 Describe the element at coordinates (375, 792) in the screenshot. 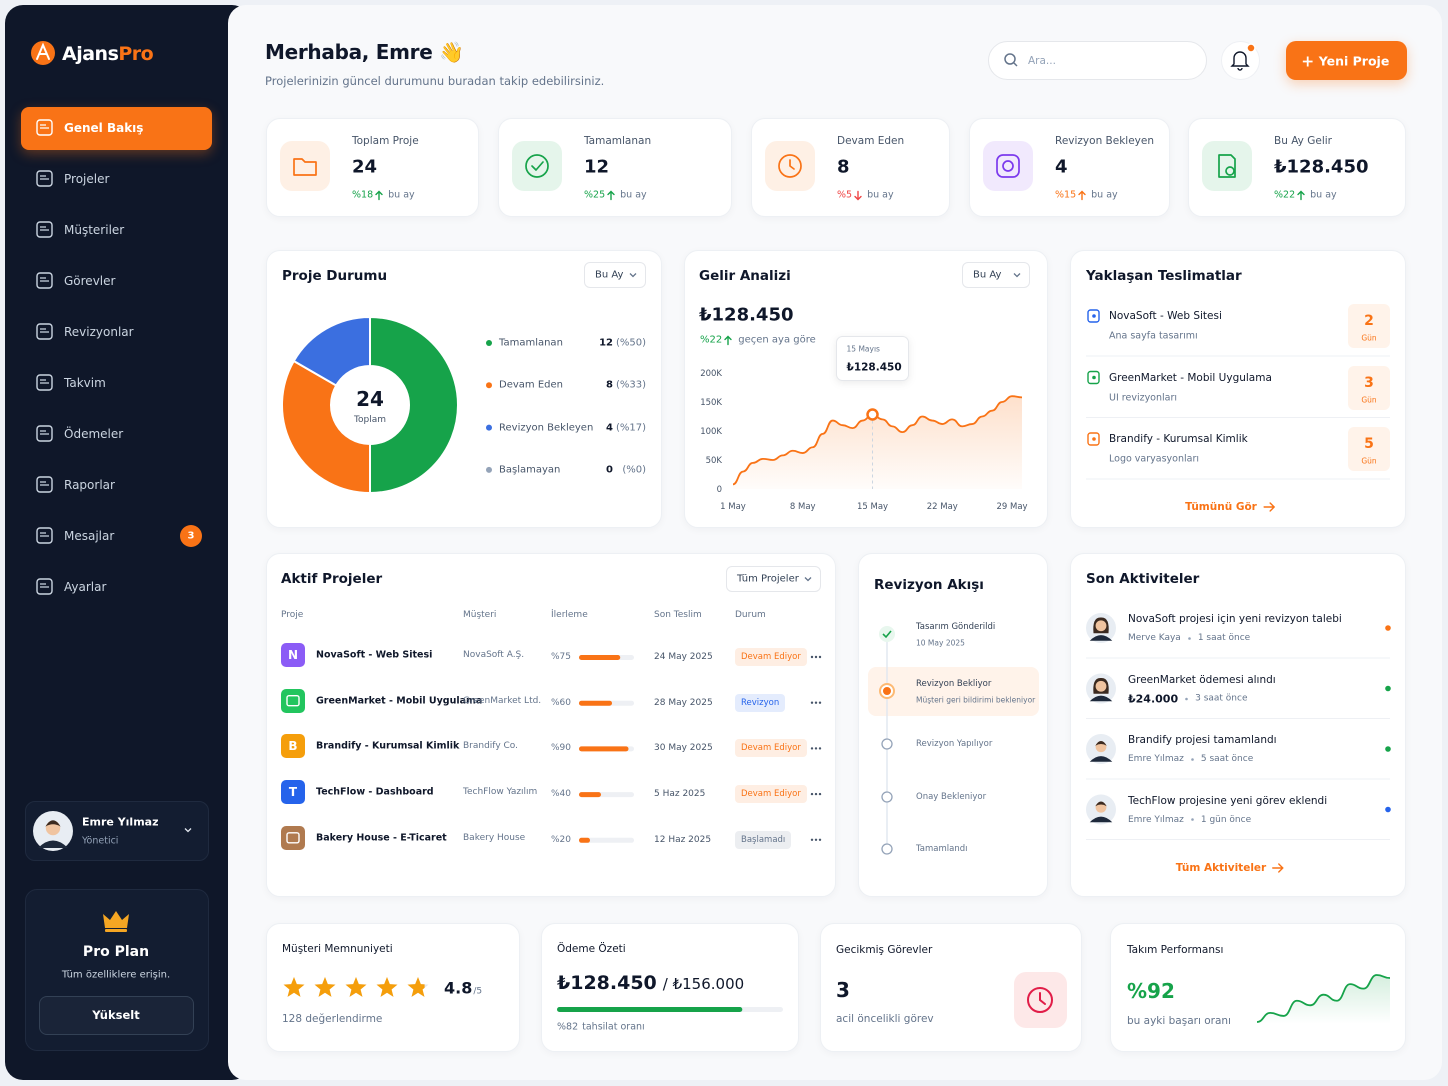

I see `project-name: TechFlow - Dashboard` at that location.